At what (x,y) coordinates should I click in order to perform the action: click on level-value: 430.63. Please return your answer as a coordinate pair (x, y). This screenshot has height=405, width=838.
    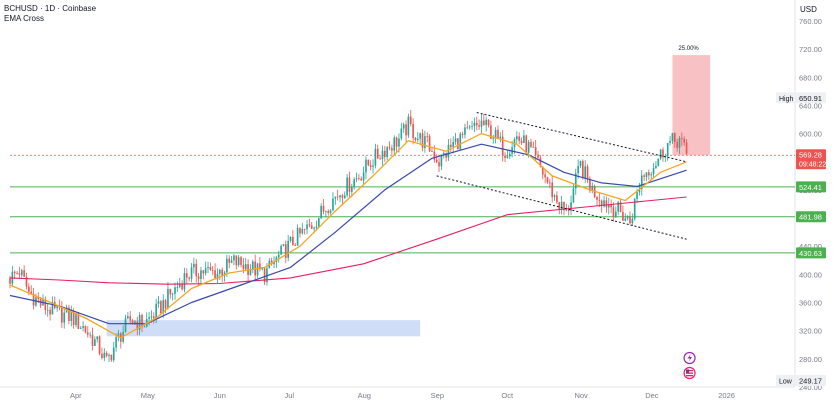
    Looking at the image, I should click on (810, 253).